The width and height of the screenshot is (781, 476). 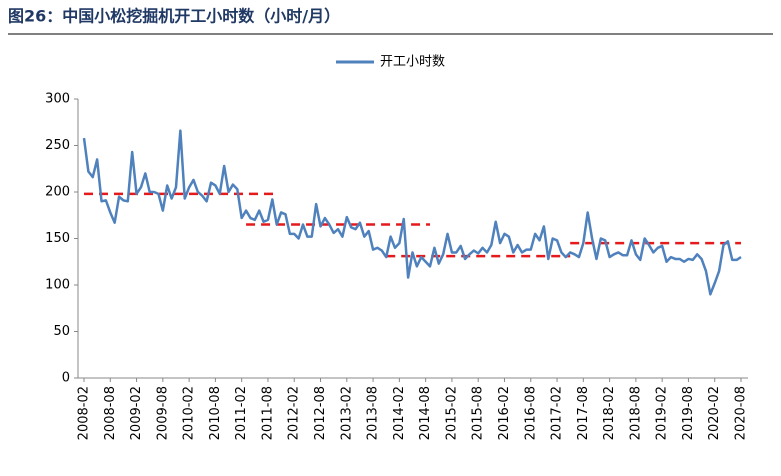 What do you see at coordinates (57, 99) in the screenshot?
I see `y-tick-label: 300` at bounding box center [57, 99].